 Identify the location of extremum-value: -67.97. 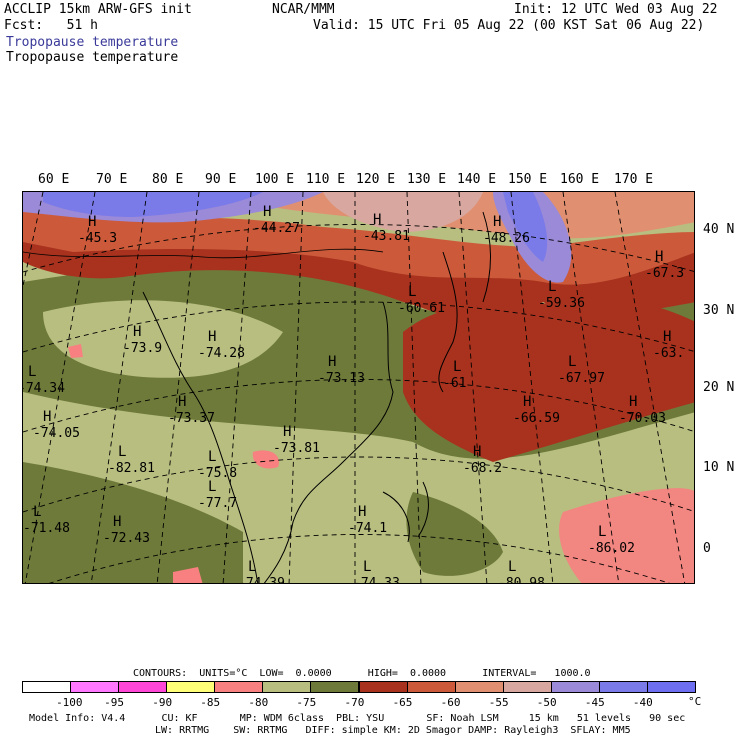
(581, 378).